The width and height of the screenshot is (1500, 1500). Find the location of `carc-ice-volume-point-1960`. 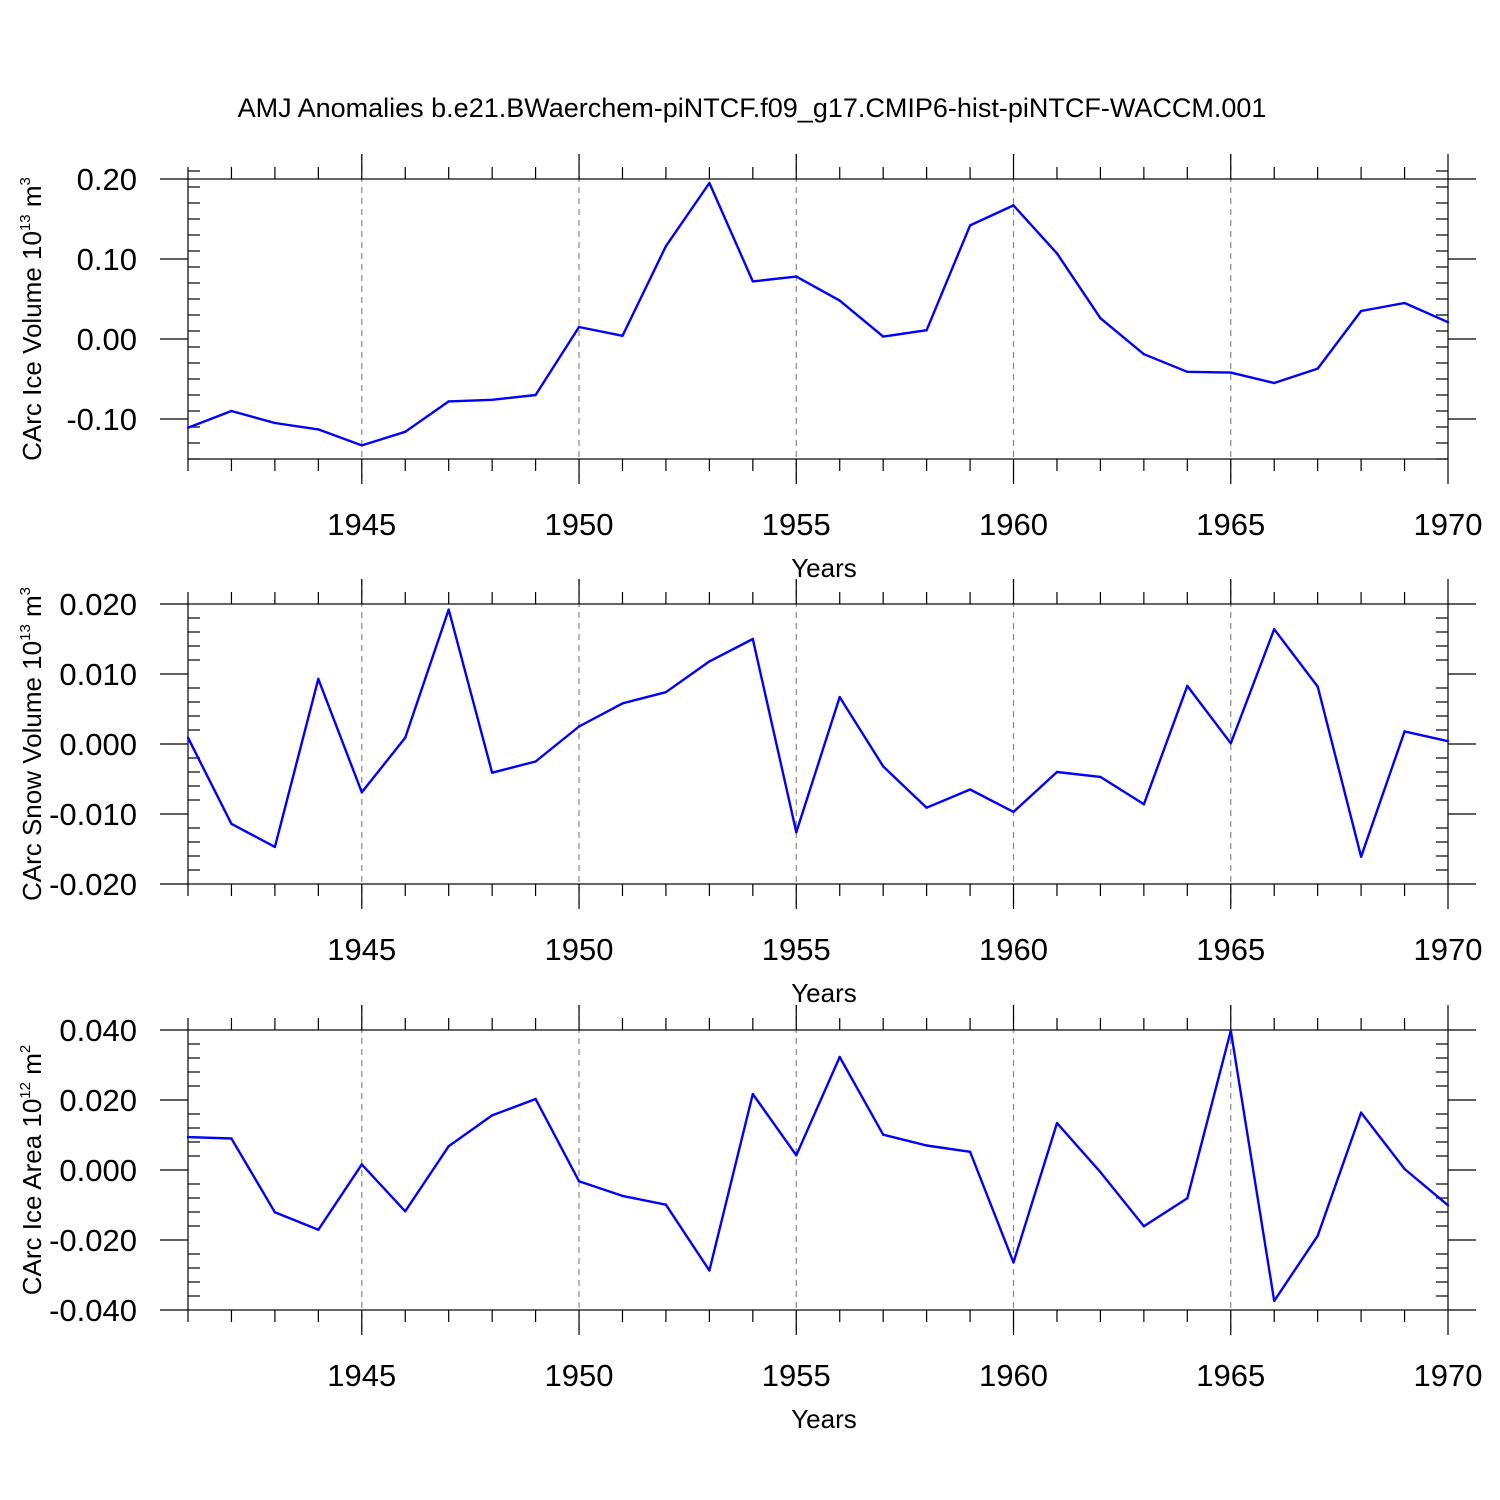

carc-ice-volume-point-1960 is located at coordinates (1013, 205).